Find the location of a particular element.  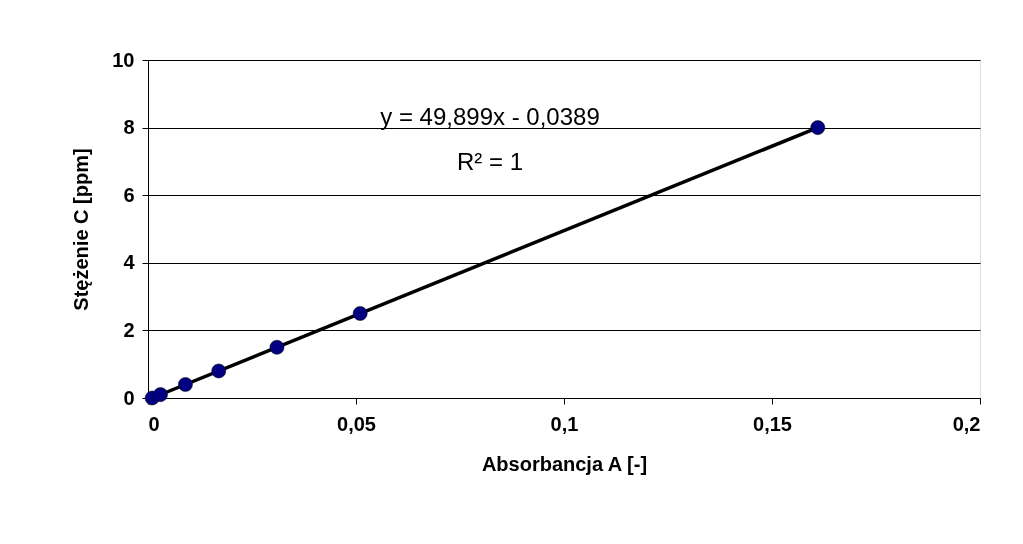

y-tick-label: 0 is located at coordinates (129, 397).